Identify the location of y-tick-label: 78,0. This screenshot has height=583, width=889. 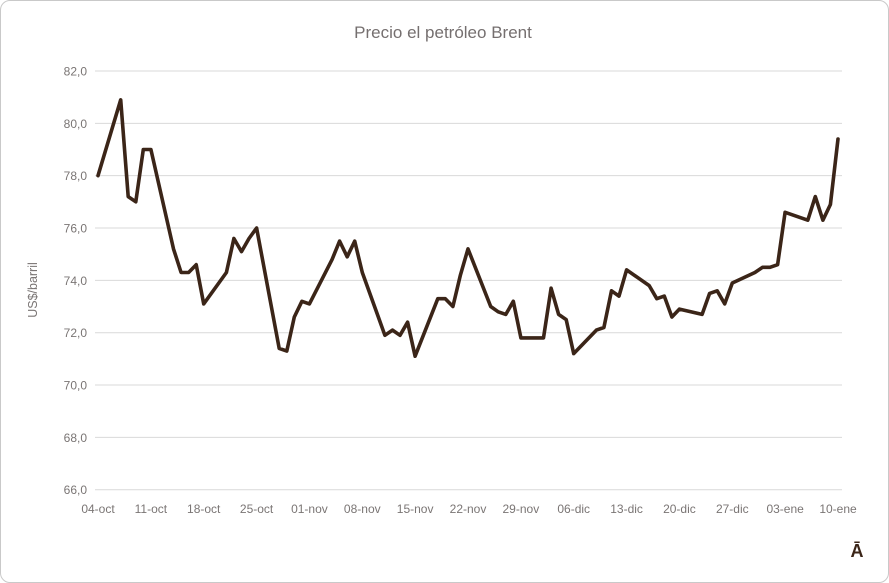
(76, 176).